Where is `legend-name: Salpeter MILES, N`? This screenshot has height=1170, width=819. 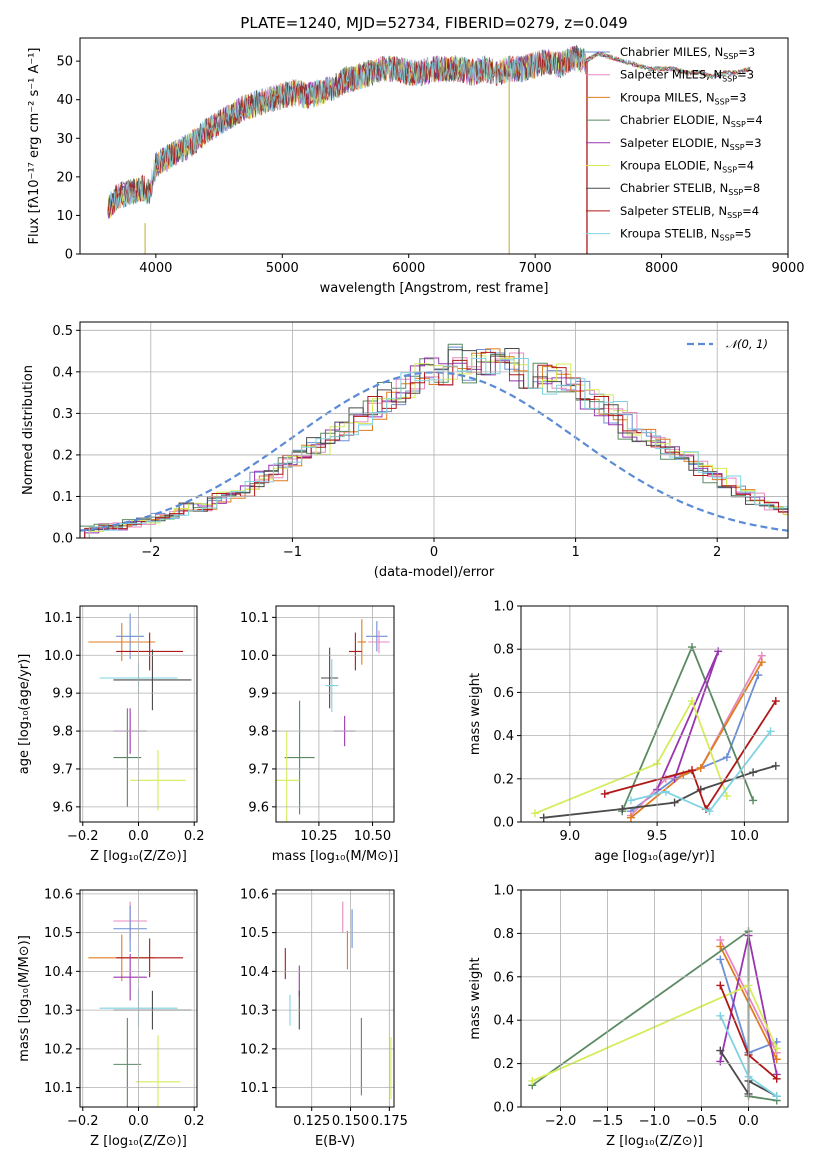
legend-name: Salpeter MILES, N is located at coordinates (671, 75).